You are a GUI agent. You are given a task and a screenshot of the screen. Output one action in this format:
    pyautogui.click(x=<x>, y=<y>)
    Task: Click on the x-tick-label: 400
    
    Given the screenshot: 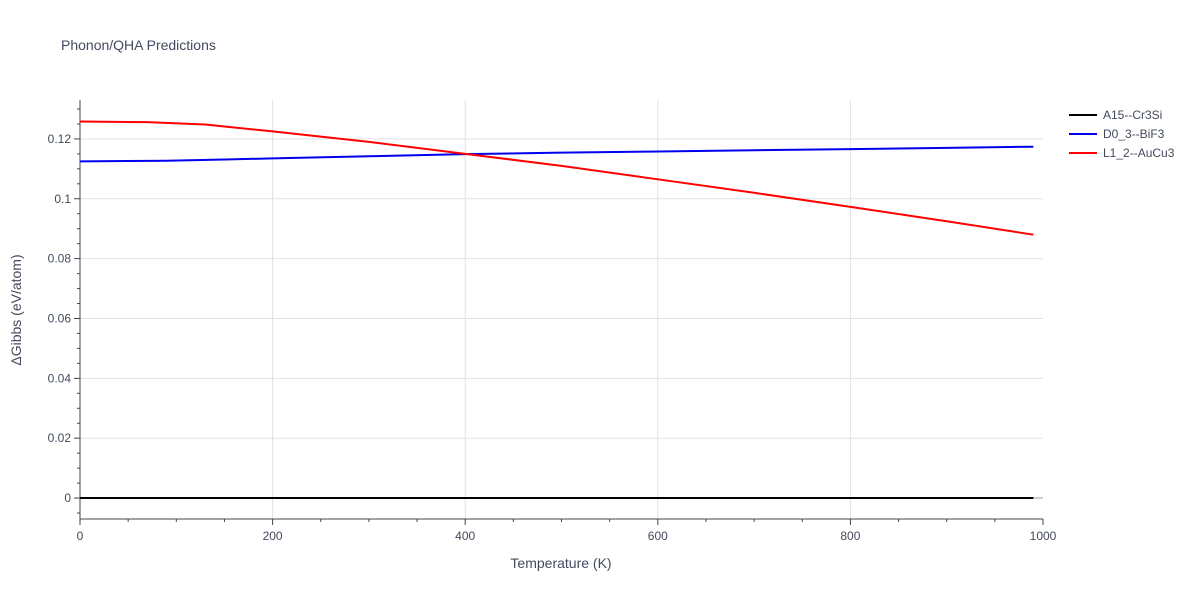 What is the action you would take?
    pyautogui.click(x=465, y=536)
    